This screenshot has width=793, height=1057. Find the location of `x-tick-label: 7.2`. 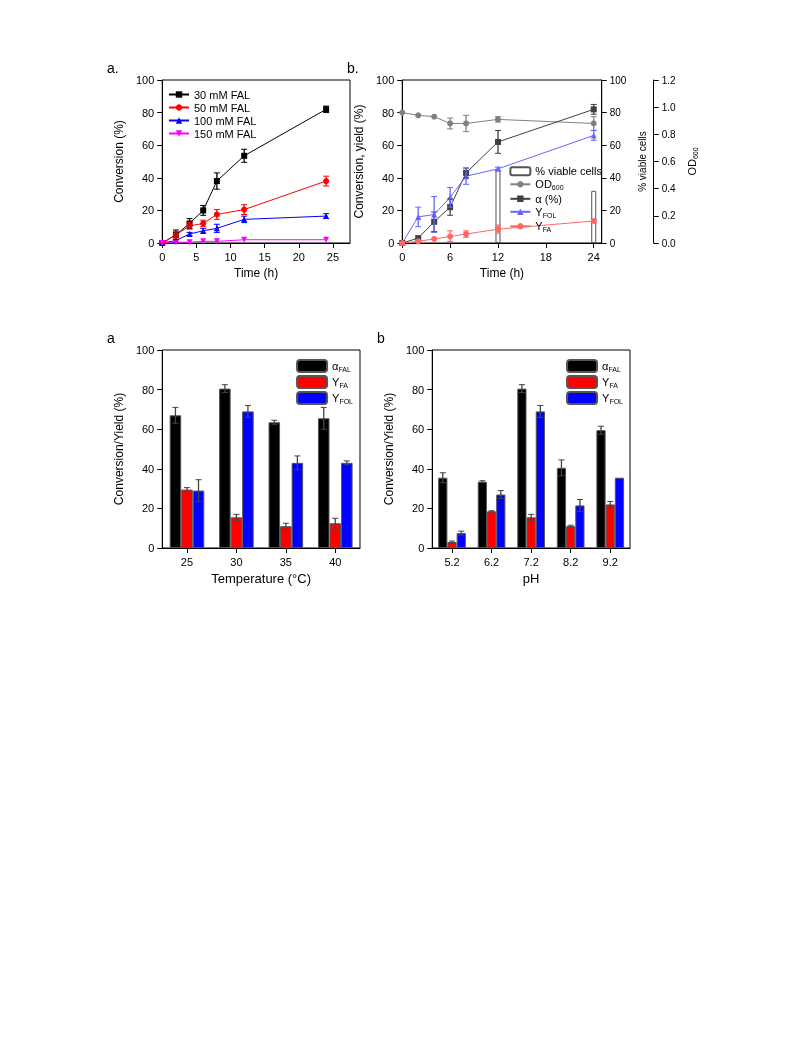

x-tick-label: 7.2 is located at coordinates (531, 561).